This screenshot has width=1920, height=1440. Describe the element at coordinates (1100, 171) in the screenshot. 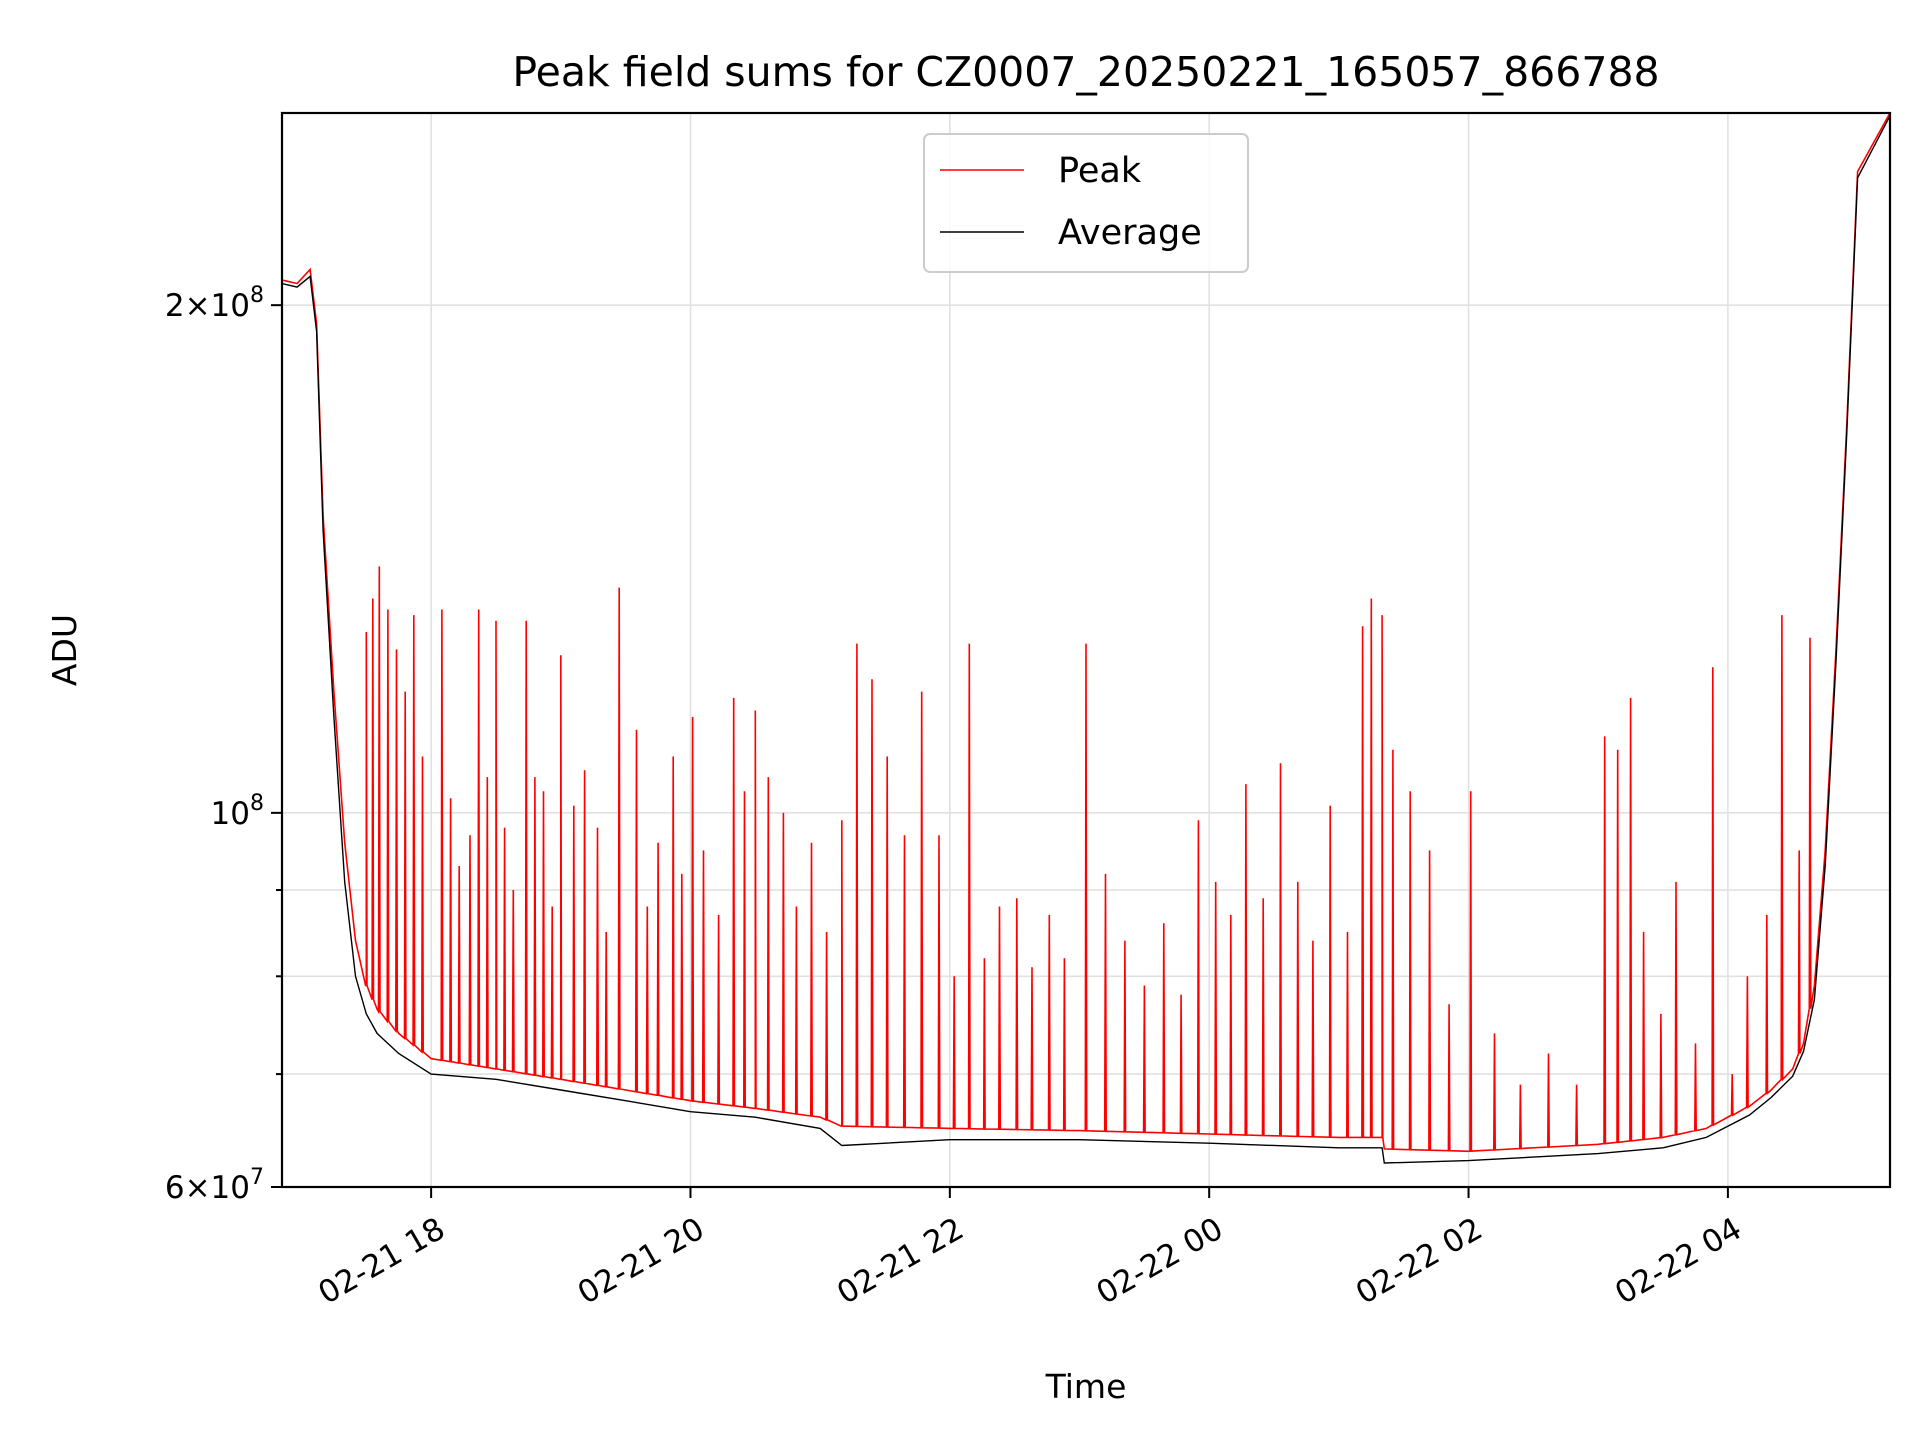

I see `legend-label-peak: Peak` at that location.